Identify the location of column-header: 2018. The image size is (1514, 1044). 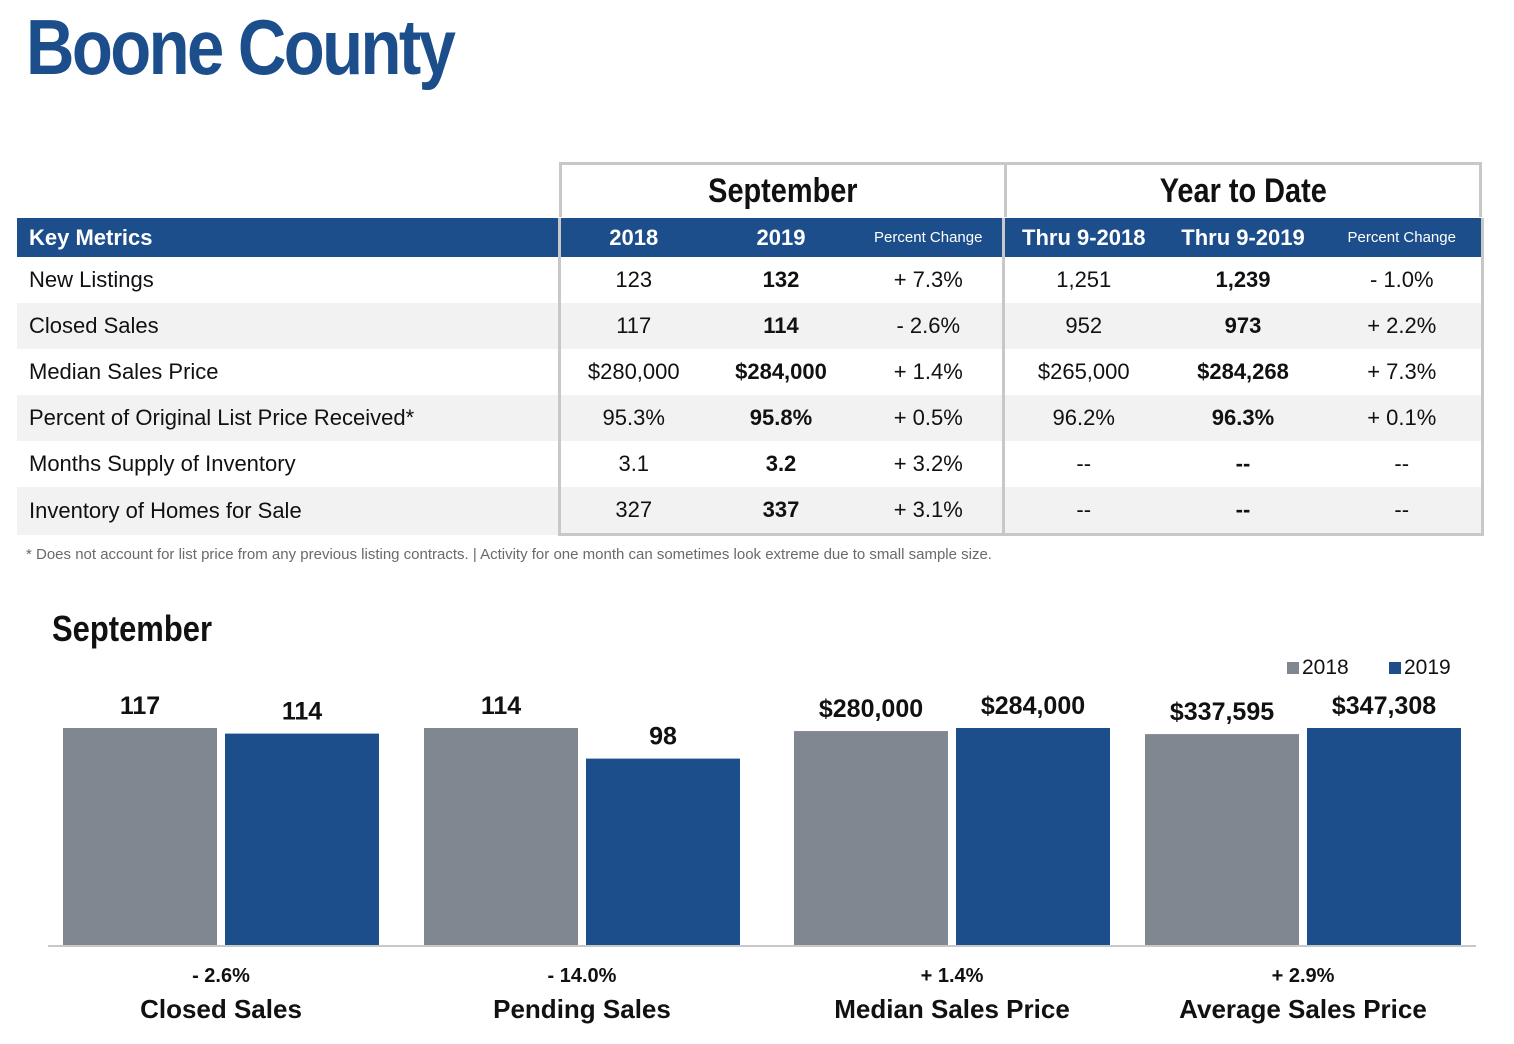
(632, 237).